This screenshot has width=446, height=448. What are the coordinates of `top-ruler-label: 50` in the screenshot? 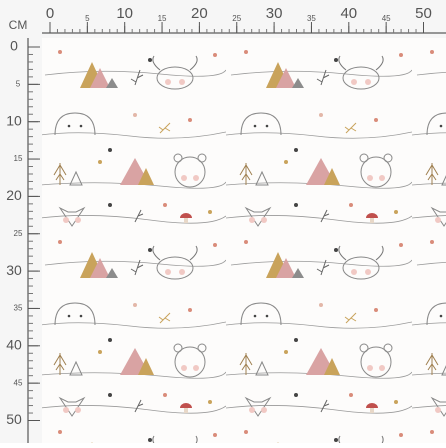 It's located at (423, 13).